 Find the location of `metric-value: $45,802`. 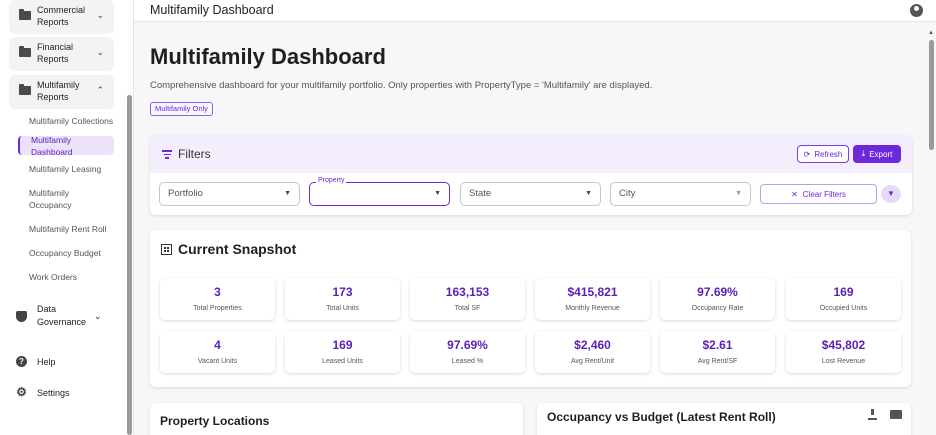

metric-value: $45,802 is located at coordinates (843, 345).